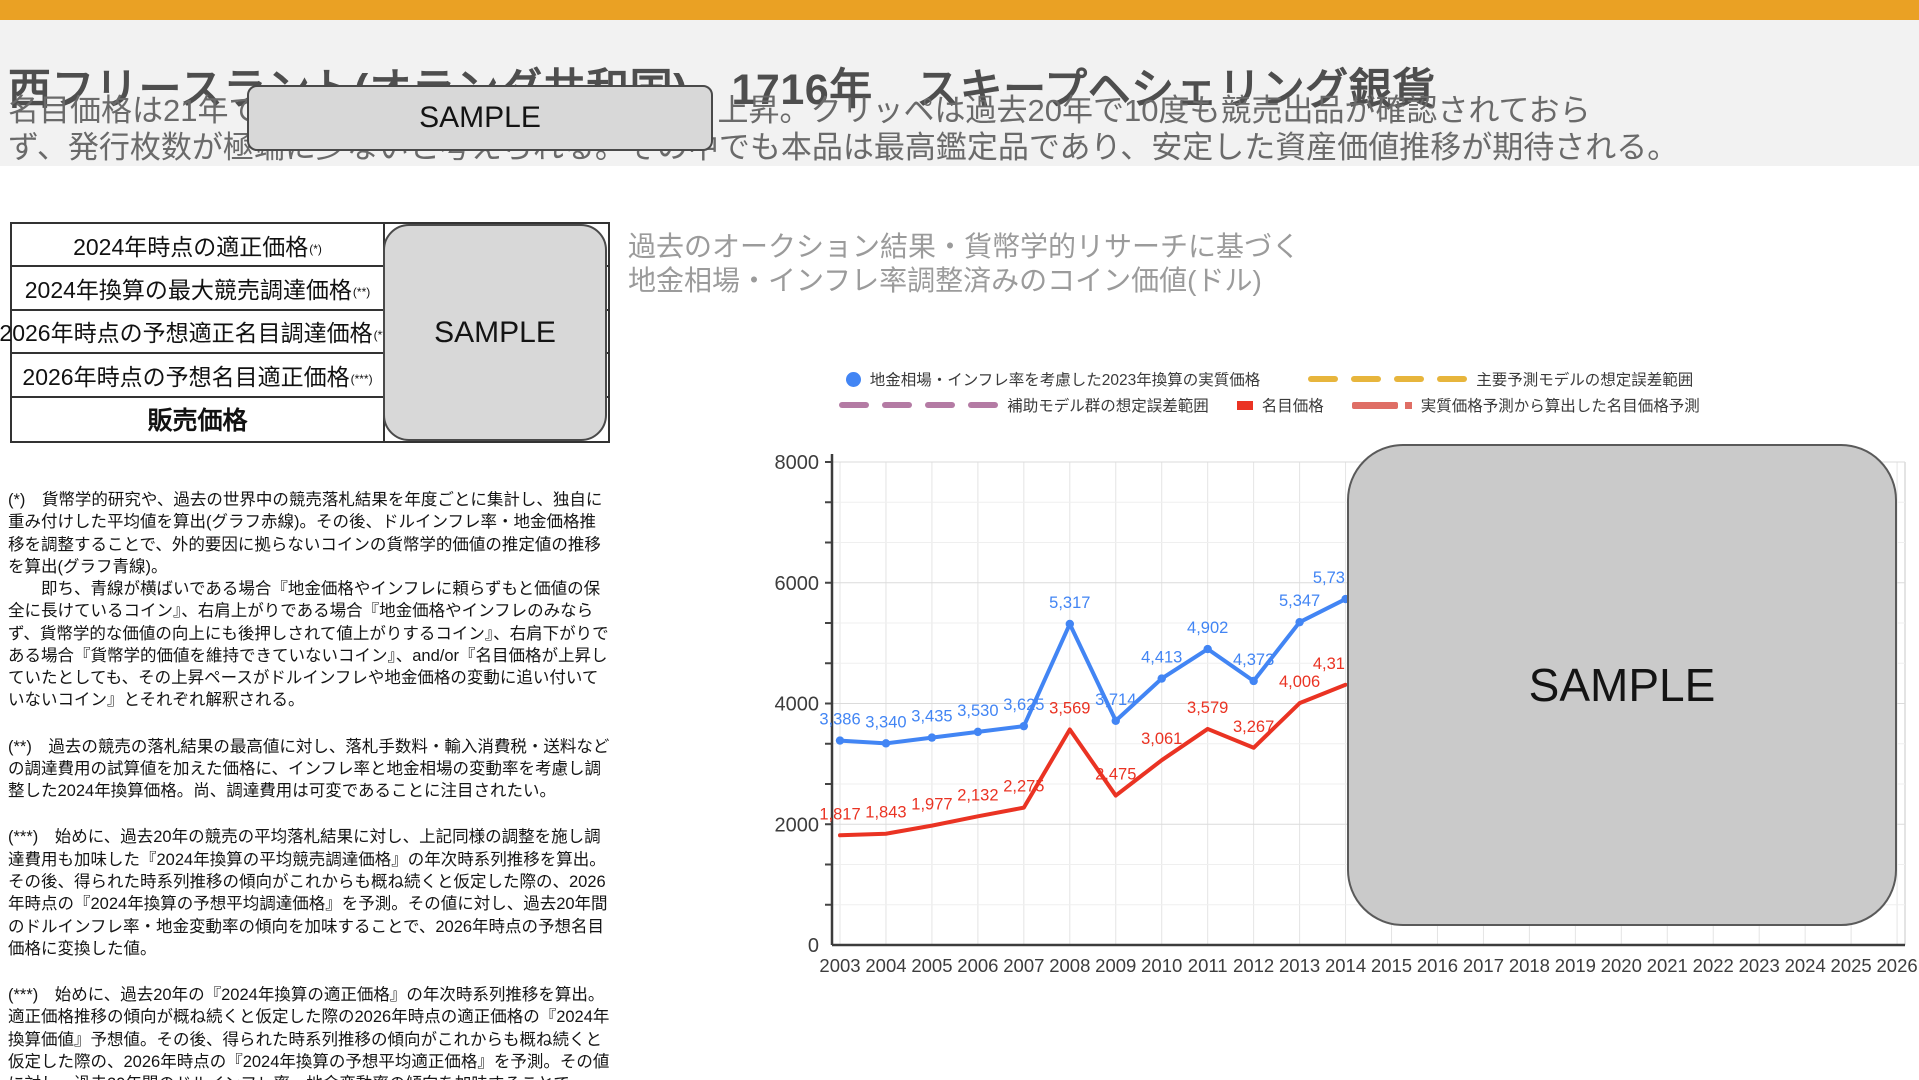  Describe the element at coordinates (1244, 405) in the screenshot. I see `legend-square-icon` at that location.